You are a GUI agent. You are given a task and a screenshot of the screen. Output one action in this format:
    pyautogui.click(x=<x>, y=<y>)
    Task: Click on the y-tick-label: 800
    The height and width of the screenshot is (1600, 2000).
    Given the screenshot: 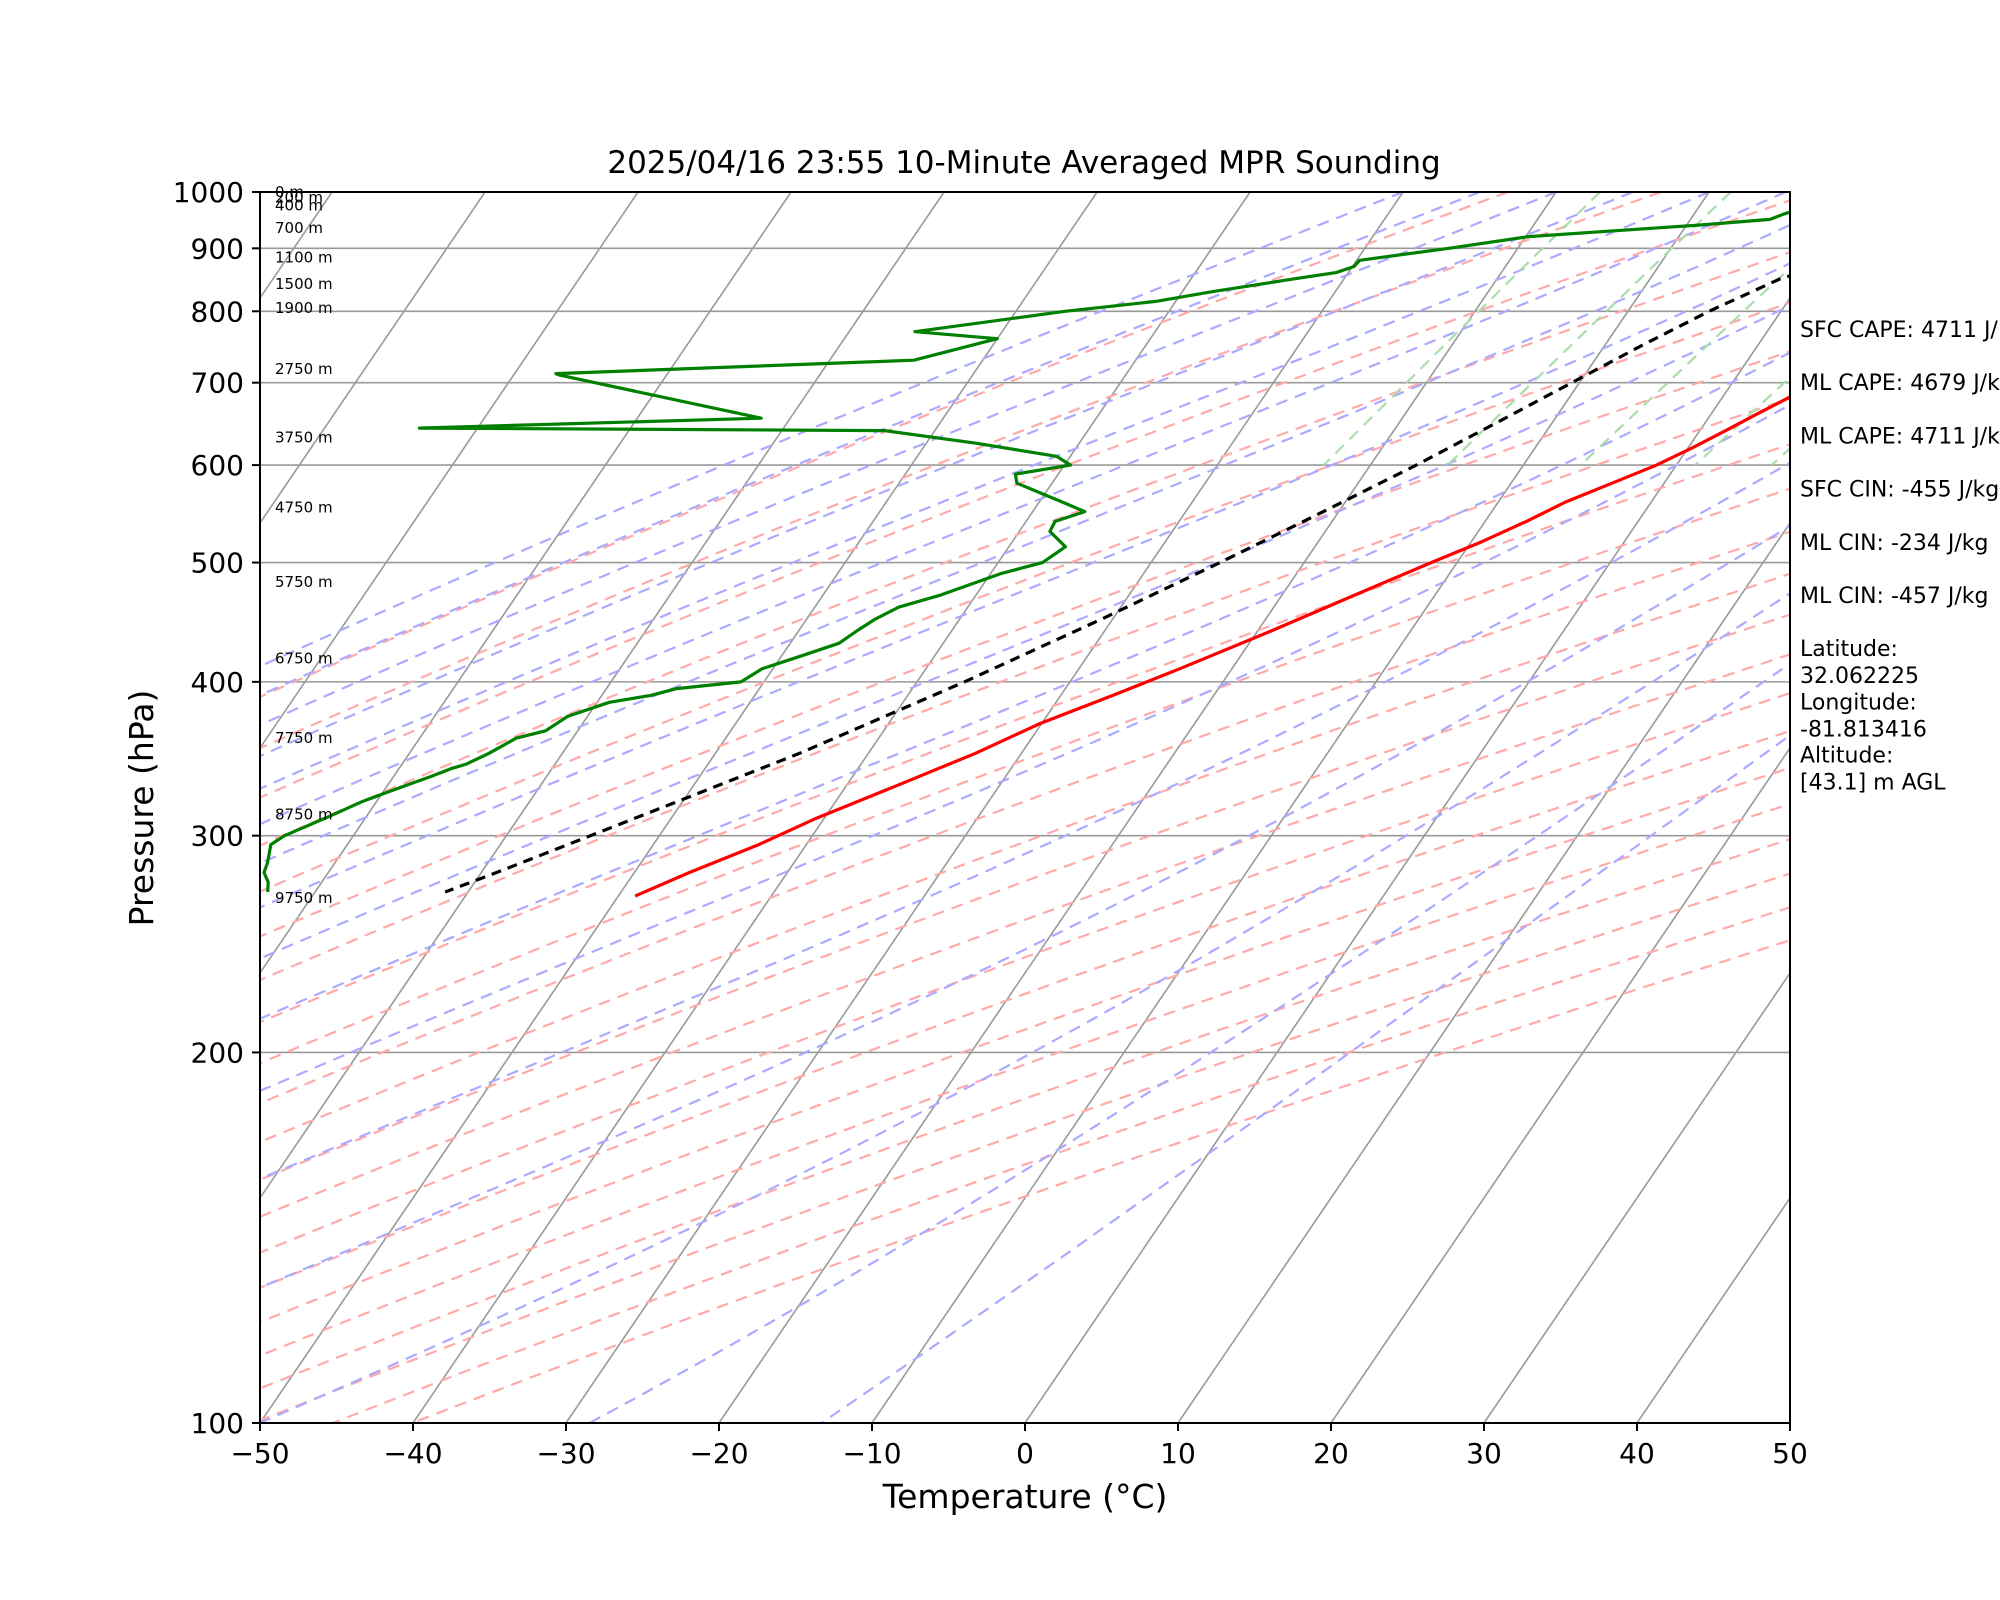 What is the action you would take?
    pyautogui.click(x=217, y=311)
    